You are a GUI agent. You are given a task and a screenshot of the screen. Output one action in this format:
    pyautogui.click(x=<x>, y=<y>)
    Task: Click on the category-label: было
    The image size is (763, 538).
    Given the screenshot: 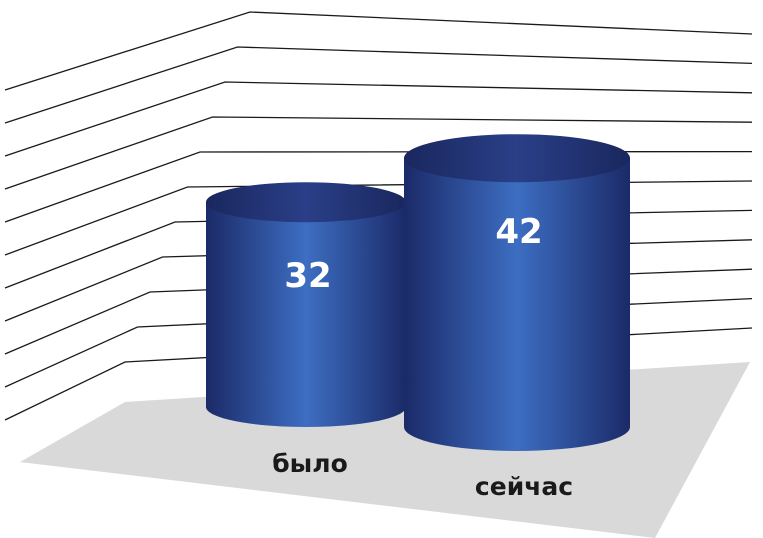 What is the action you would take?
    pyautogui.click(x=310, y=463)
    